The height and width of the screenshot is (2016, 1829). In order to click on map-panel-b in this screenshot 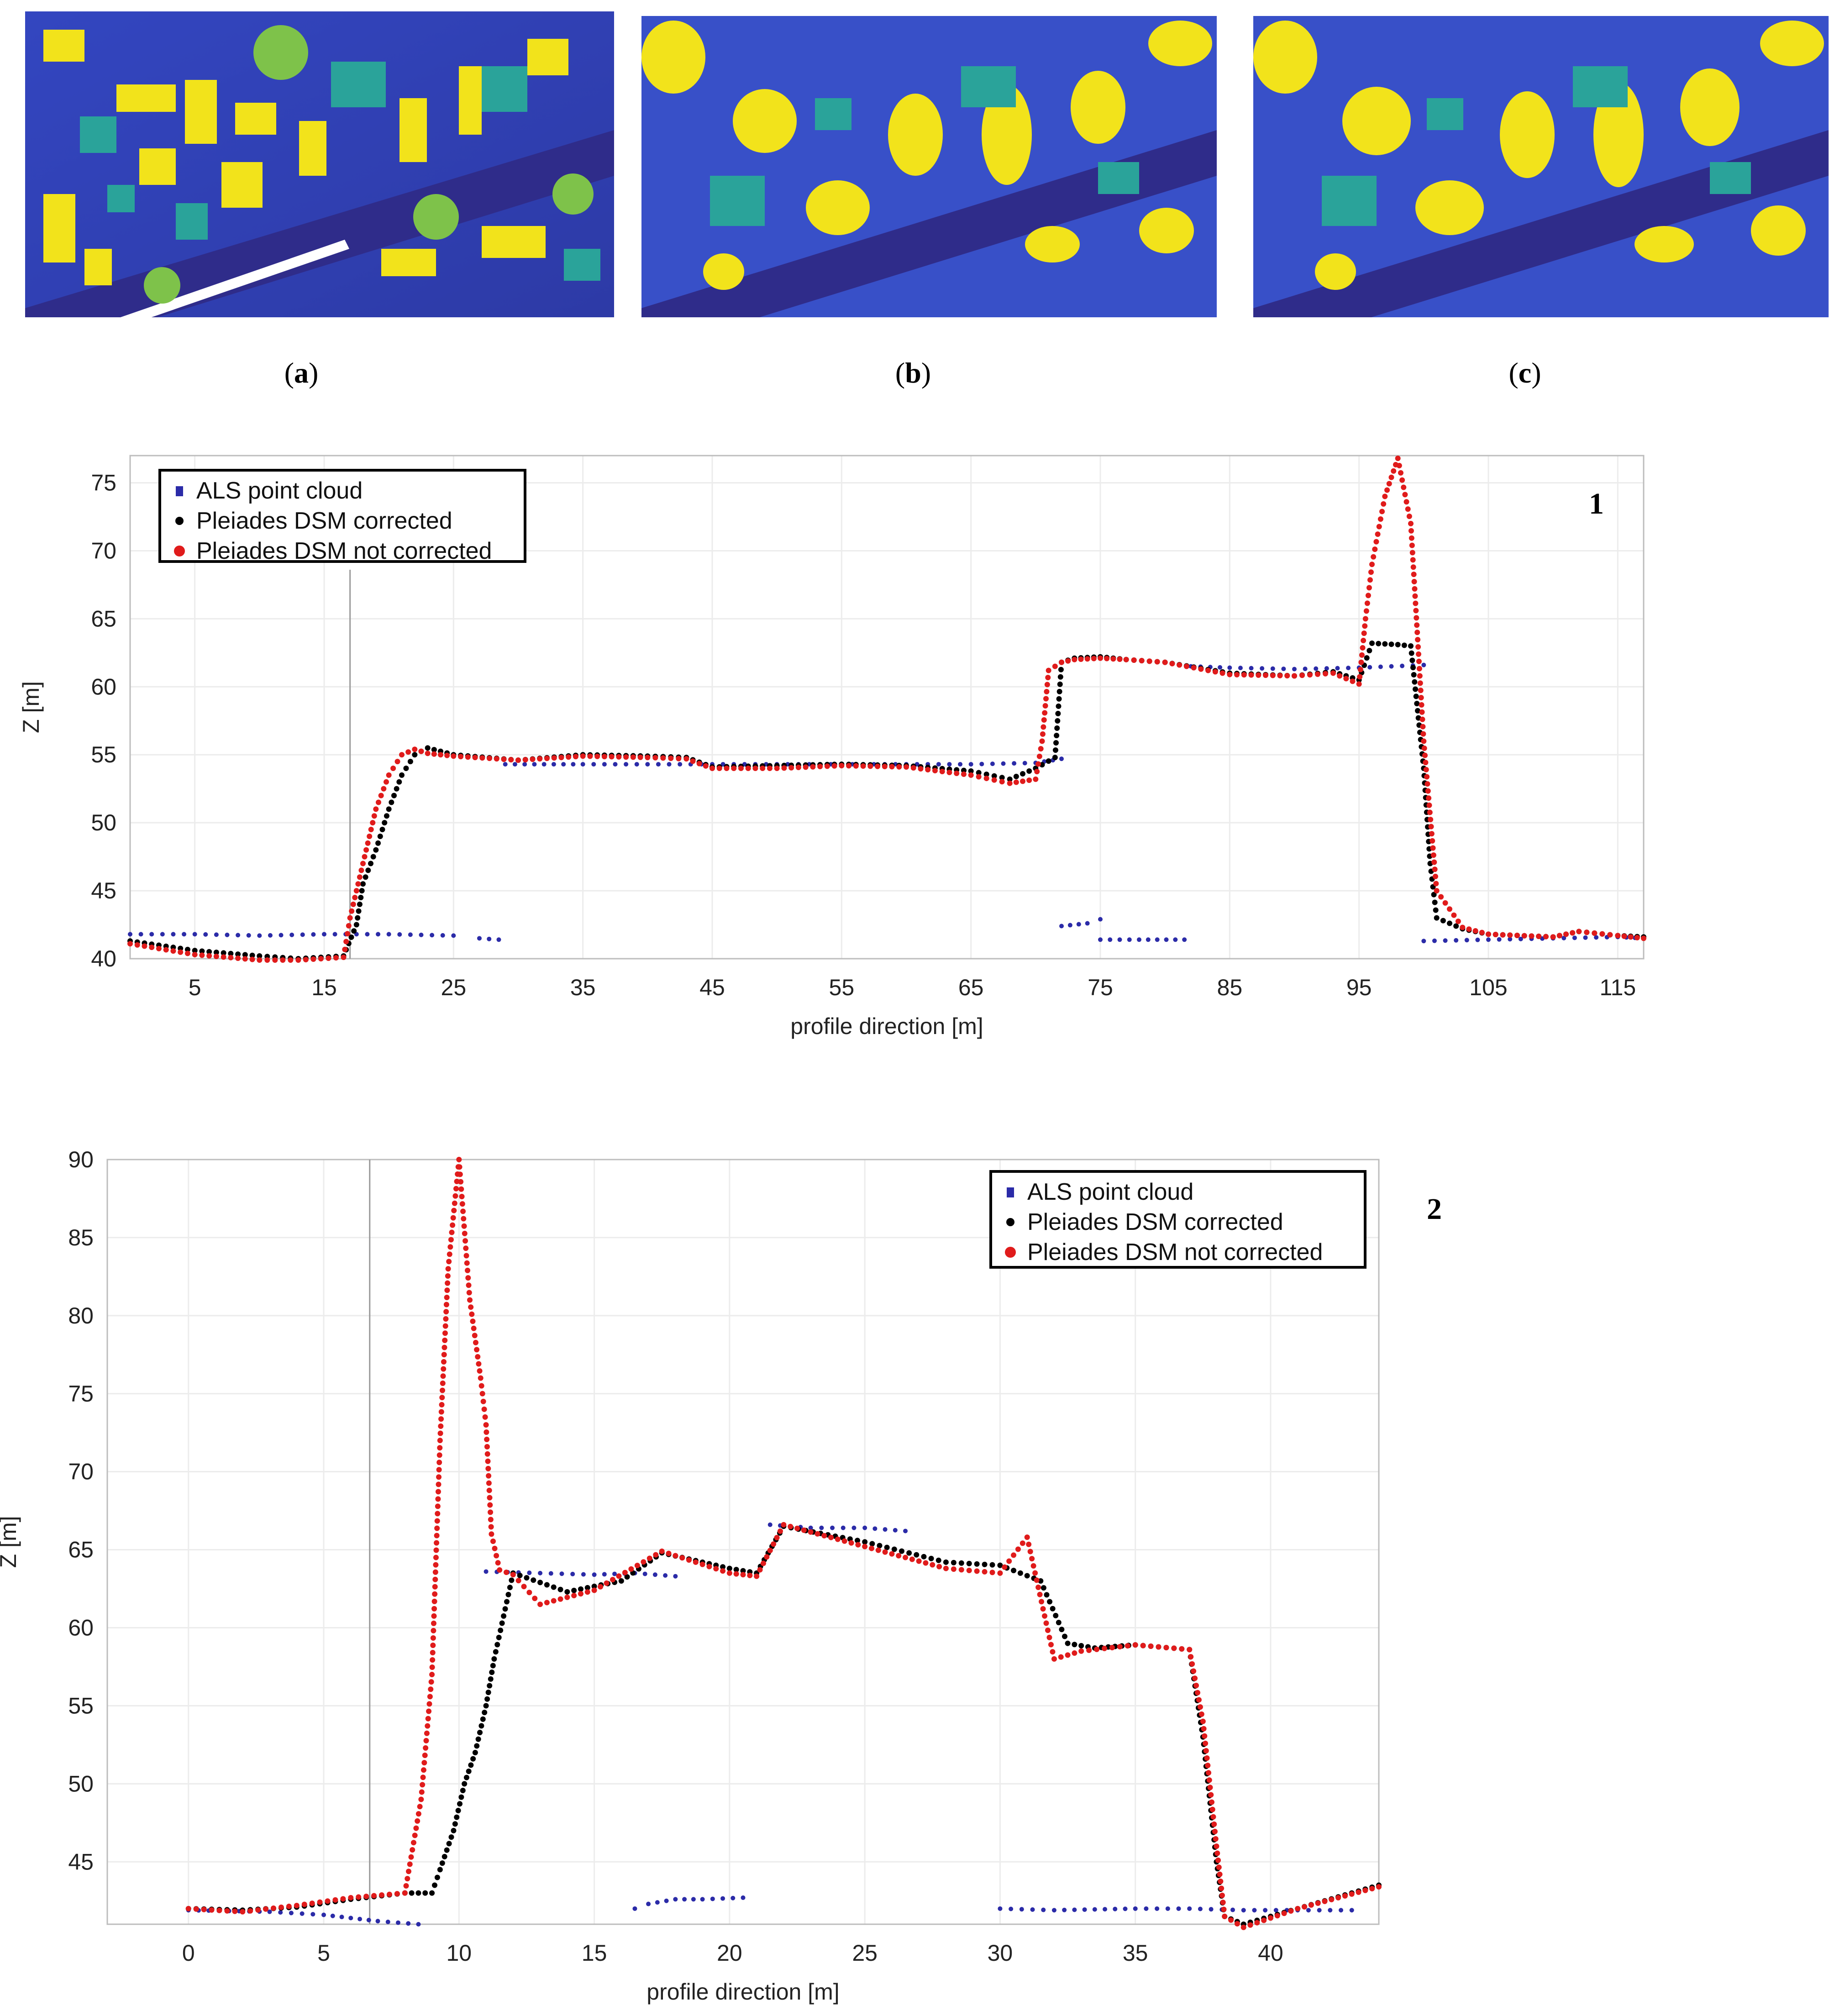, I will do `click(929, 166)`.